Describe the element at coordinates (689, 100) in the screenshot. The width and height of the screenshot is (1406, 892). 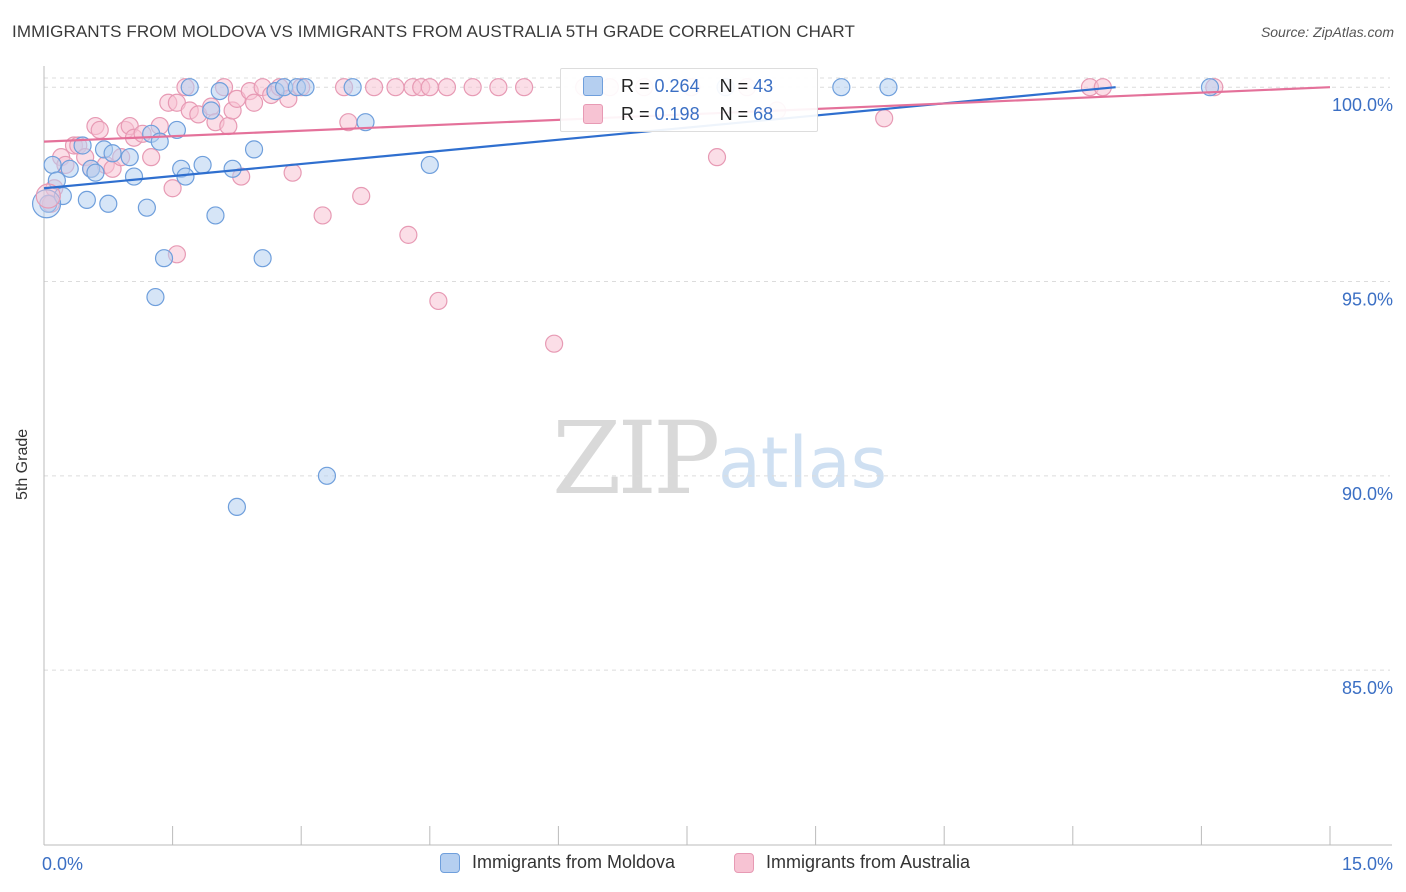
I see `stats-legend: R = 0.264 N = 43 R = 0.198 N = 68` at that location.